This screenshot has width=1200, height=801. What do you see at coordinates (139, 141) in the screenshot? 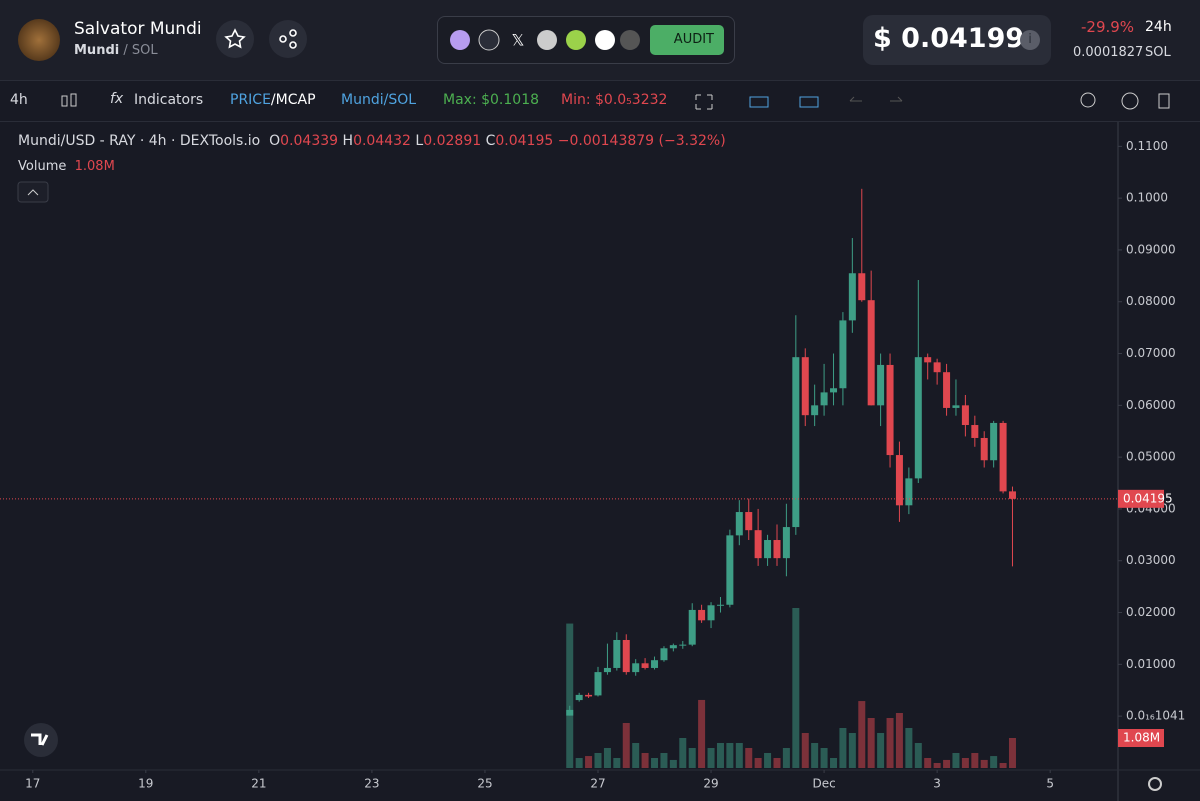
I see `chart-title: Mundi/USD - RAY · 4h · DEXTools.io` at bounding box center [139, 141].